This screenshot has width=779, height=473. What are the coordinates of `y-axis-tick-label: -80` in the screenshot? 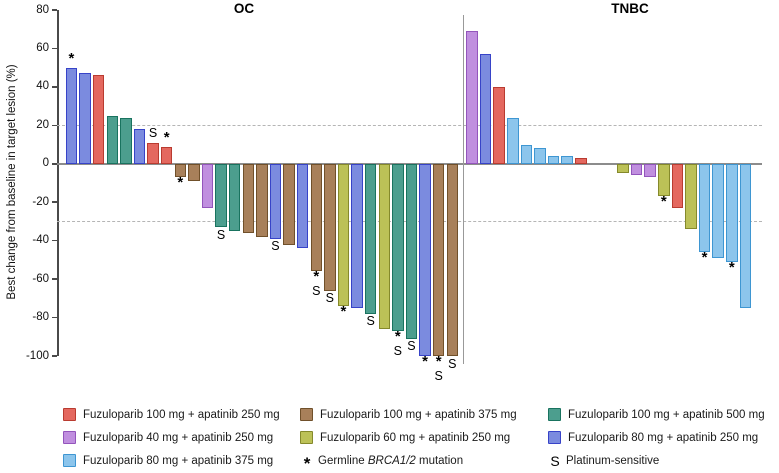 It's located at (40, 317).